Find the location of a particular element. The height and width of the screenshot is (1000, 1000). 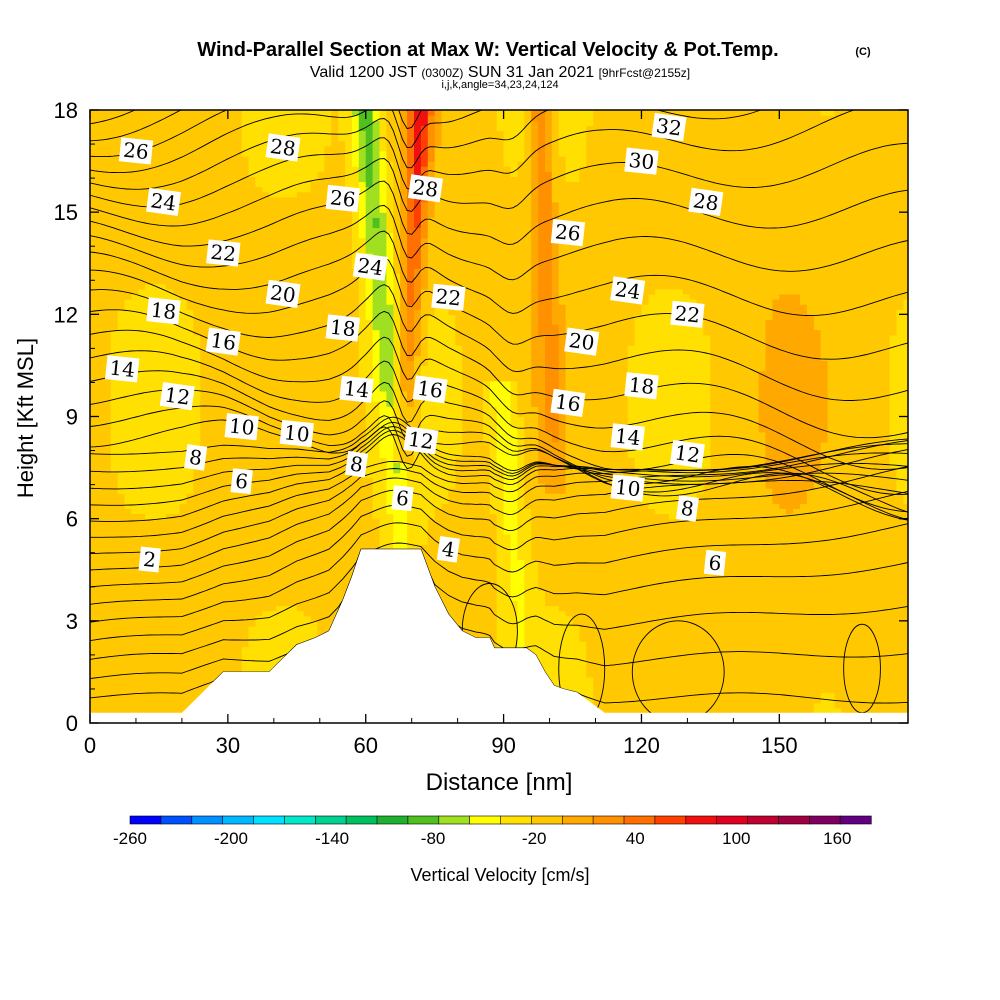

subtitle-date: SUN 31 Jan 2021 is located at coordinates (530, 72).